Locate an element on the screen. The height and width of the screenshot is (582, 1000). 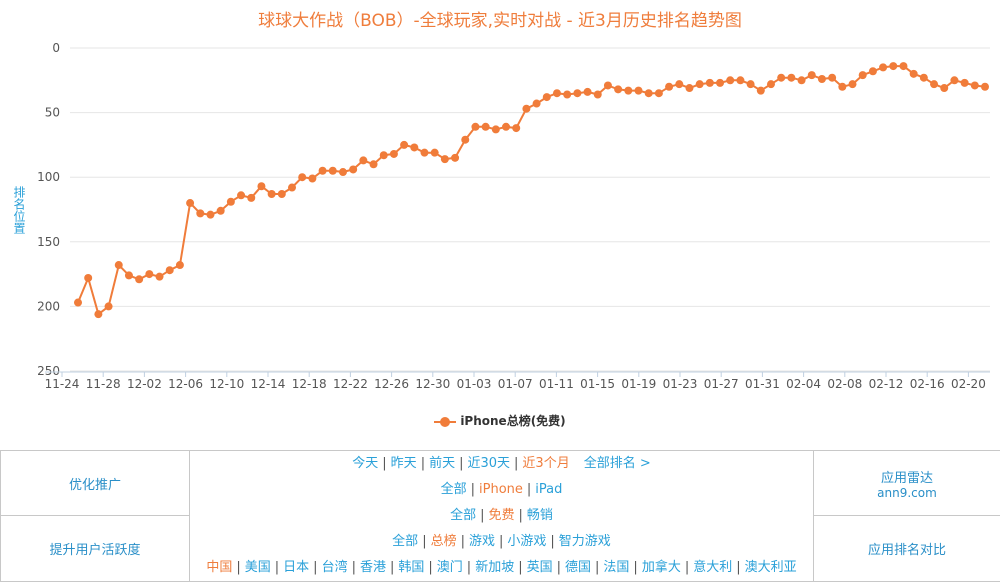
filter-category-option: 全部 is located at coordinates (405, 541).